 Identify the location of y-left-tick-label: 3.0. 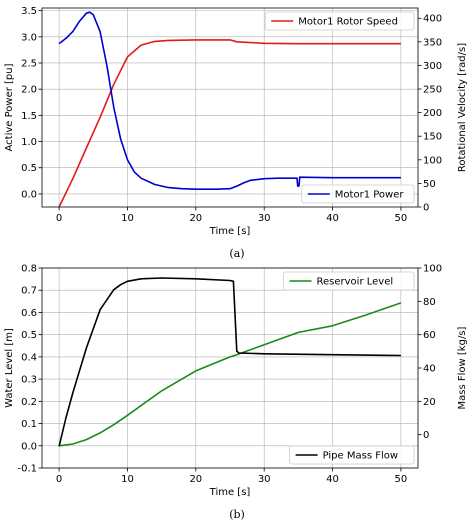
(29, 37).